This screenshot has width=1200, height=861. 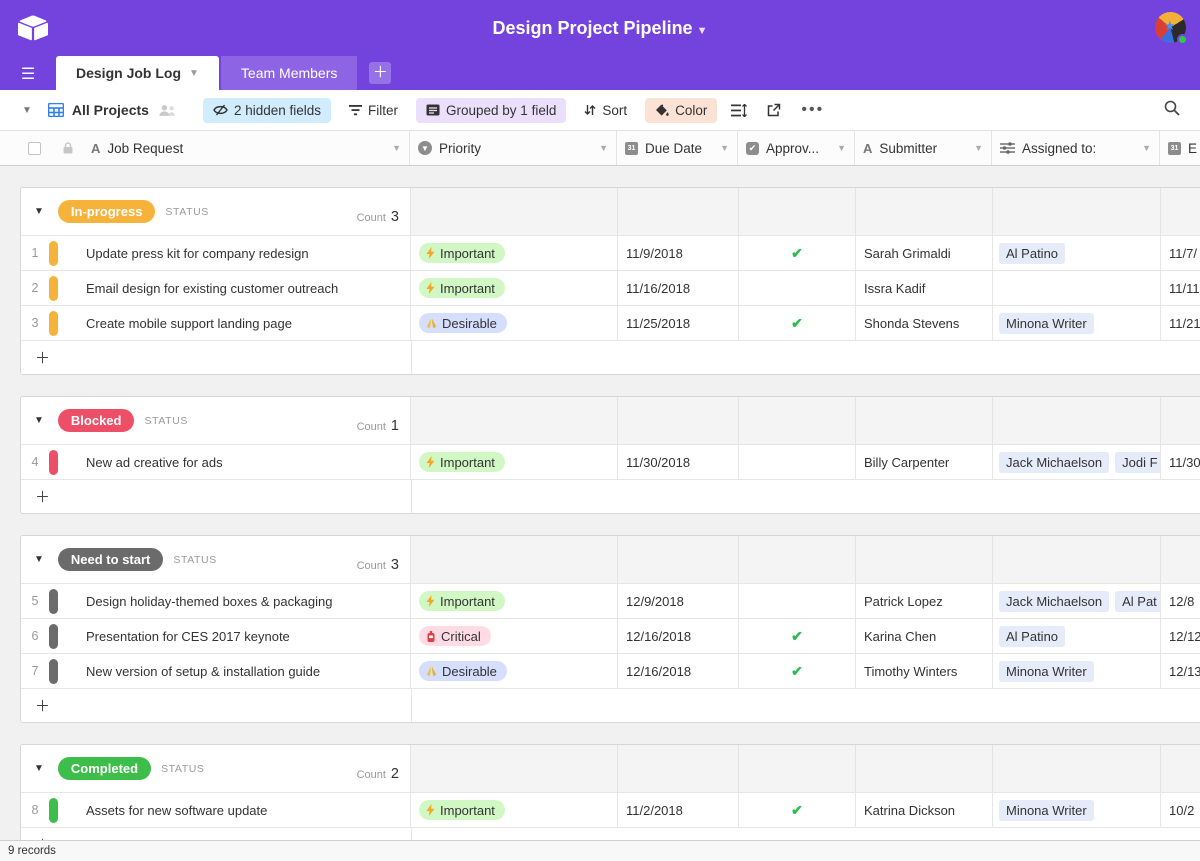 I want to click on submitter-cell: Issra Kadif, so click(x=924, y=288).